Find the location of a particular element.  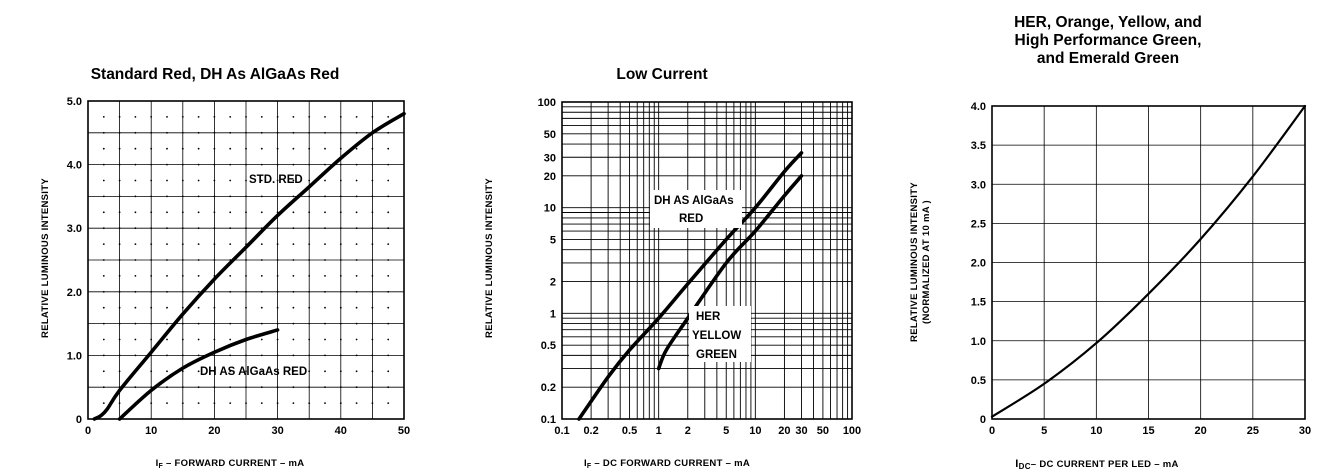

y-tick-label: 3.5 is located at coordinates (978, 146).